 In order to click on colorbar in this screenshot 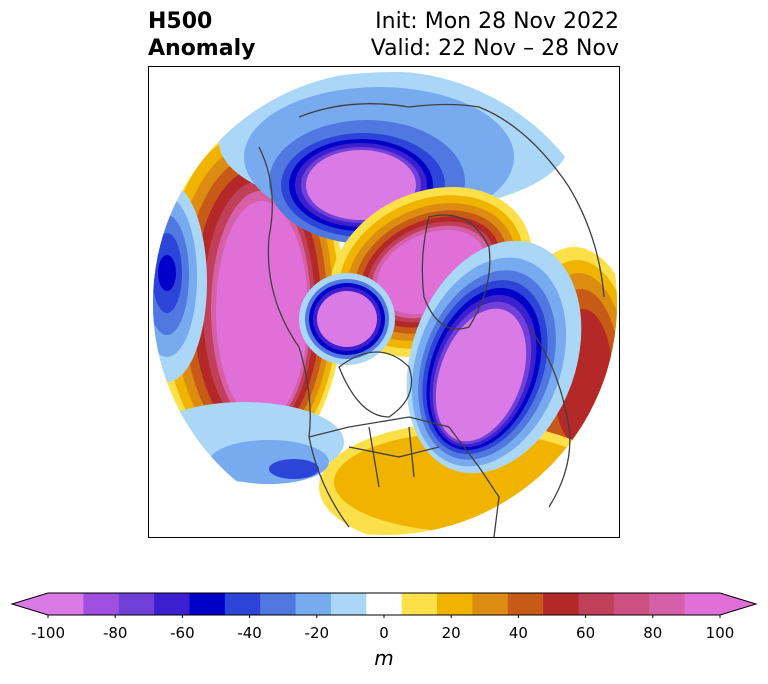, I will do `click(384, 605)`.